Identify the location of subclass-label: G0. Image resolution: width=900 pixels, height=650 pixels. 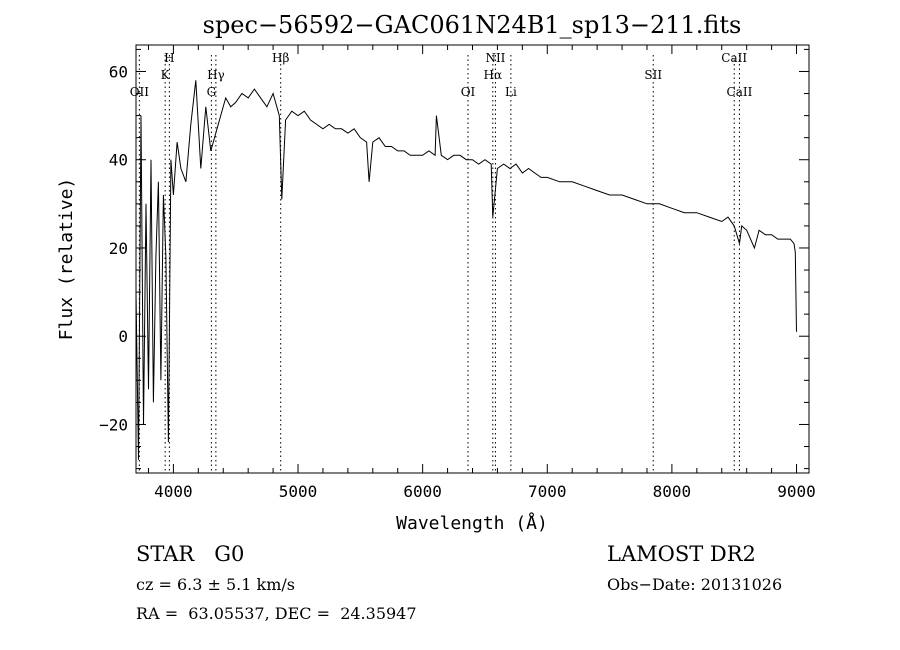
(229, 554).